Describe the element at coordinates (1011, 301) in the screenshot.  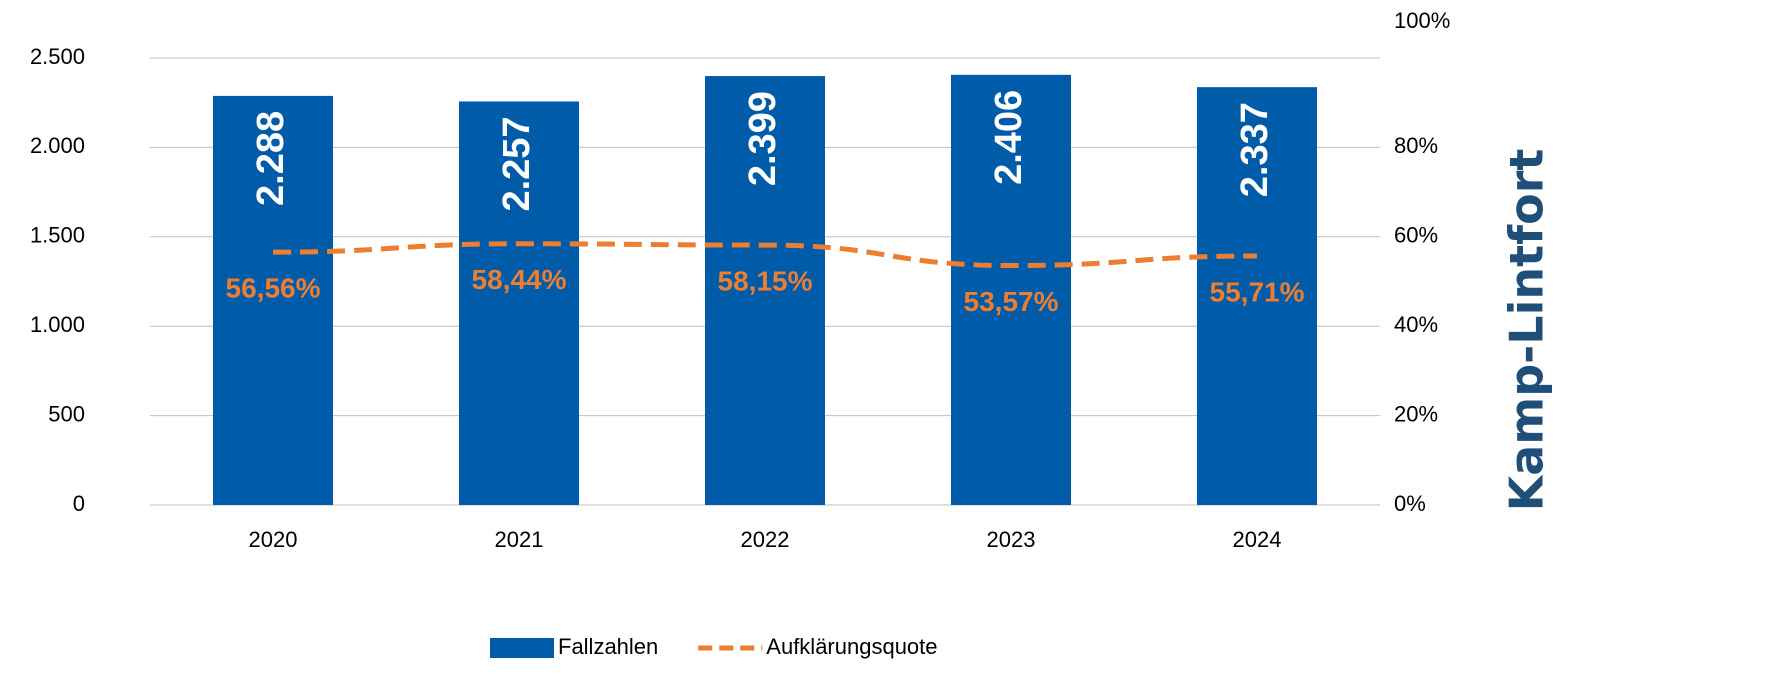
I see `line-value-label: 53,57%` at that location.